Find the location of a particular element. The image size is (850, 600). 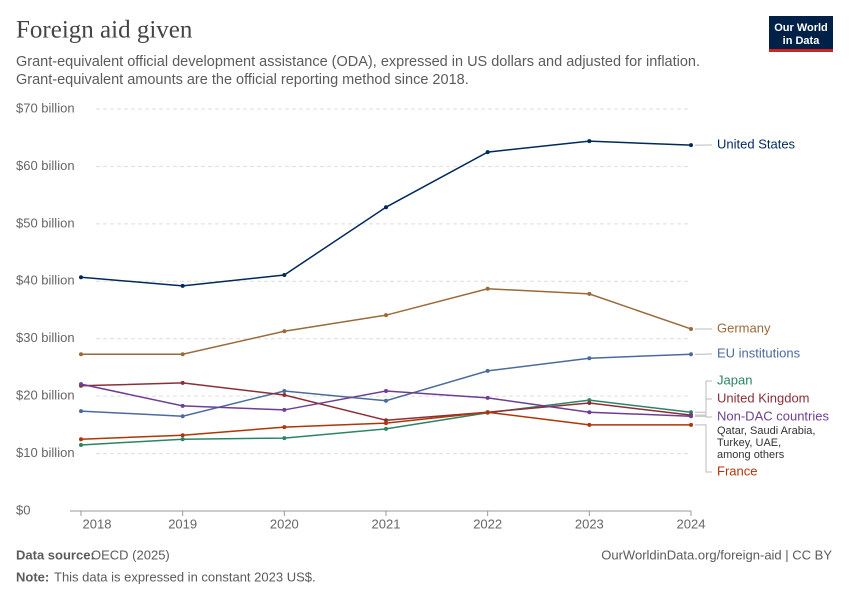

series-label: Japan is located at coordinates (734, 379).